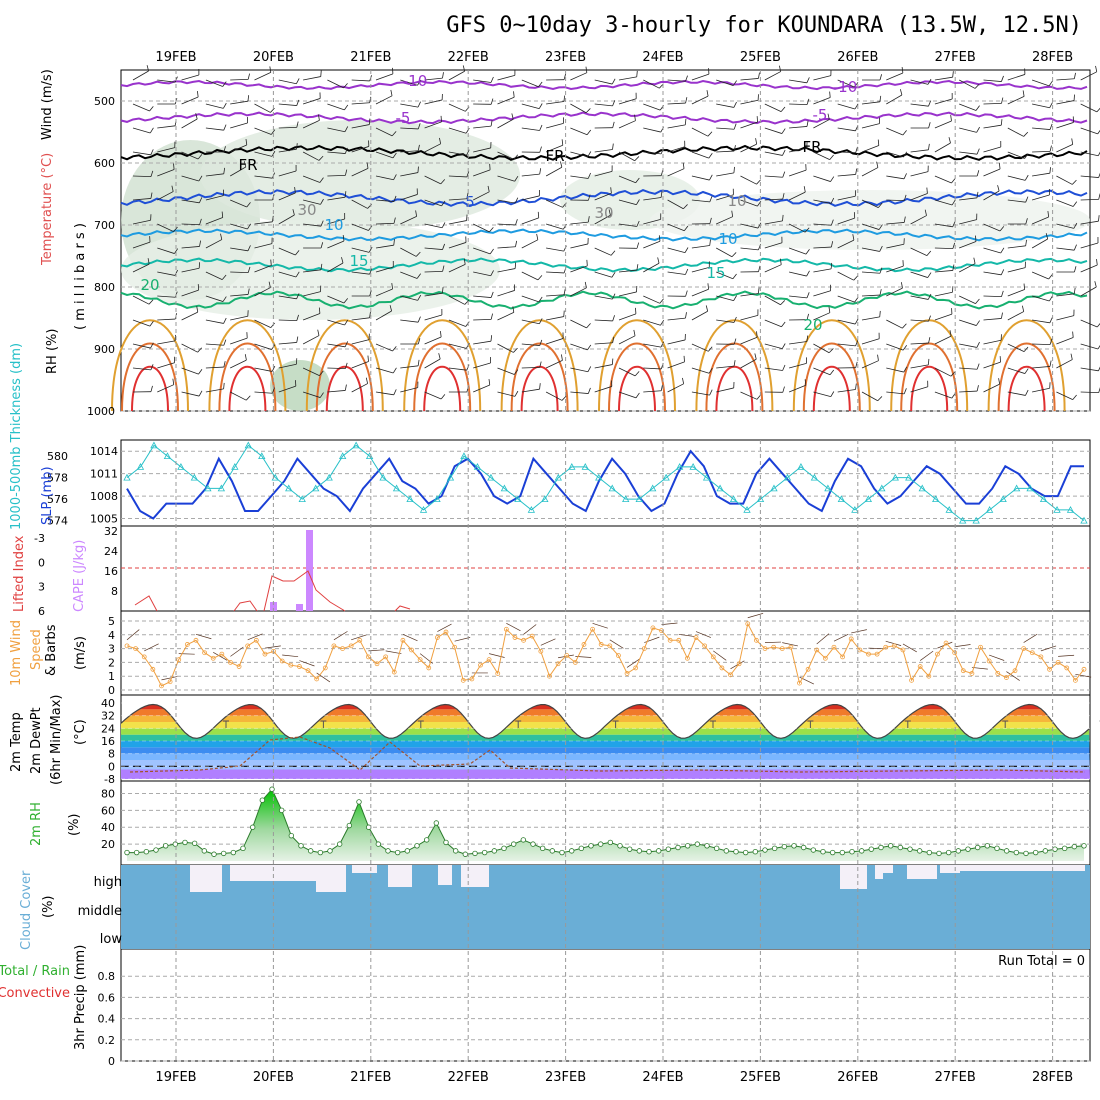 This screenshot has width=1100, height=1100. Describe the element at coordinates (605, 737) in the screenshot. I see `temp-band` at that location.